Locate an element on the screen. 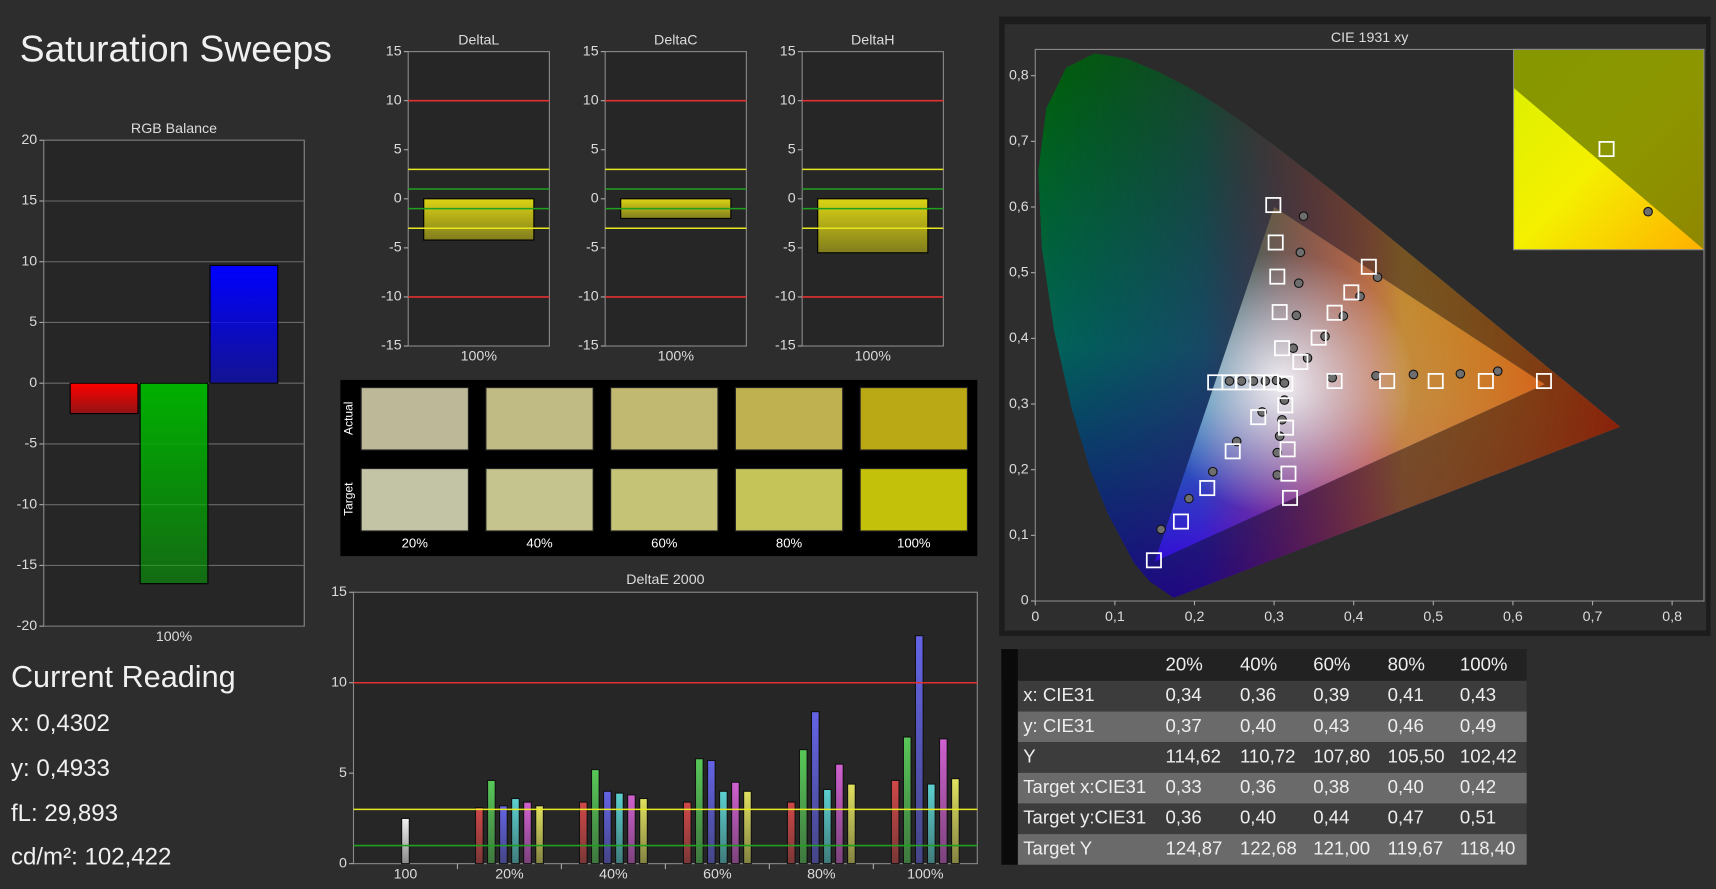  table-cell: 119,67 is located at coordinates (1415, 847).